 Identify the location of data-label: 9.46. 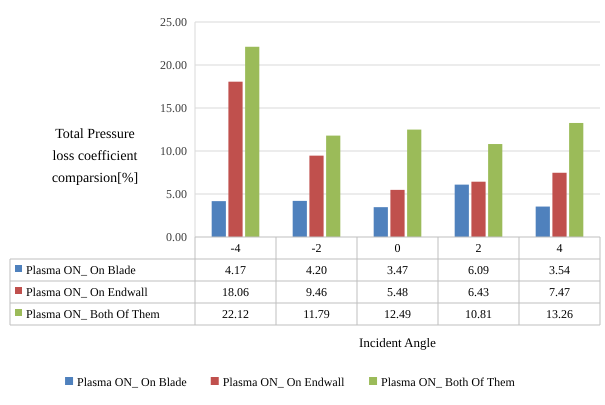
(316, 292).